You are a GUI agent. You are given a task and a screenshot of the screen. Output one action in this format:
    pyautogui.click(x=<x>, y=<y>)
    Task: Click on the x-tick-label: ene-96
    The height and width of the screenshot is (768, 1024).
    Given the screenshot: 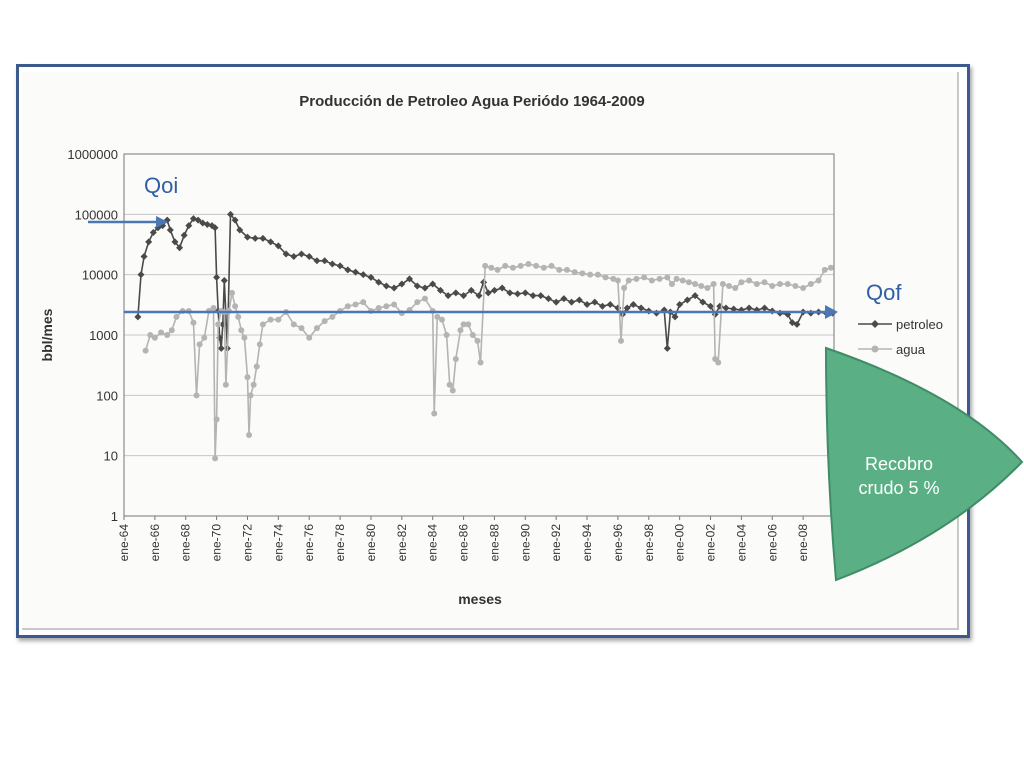 What is the action you would take?
    pyautogui.click(x=618, y=543)
    